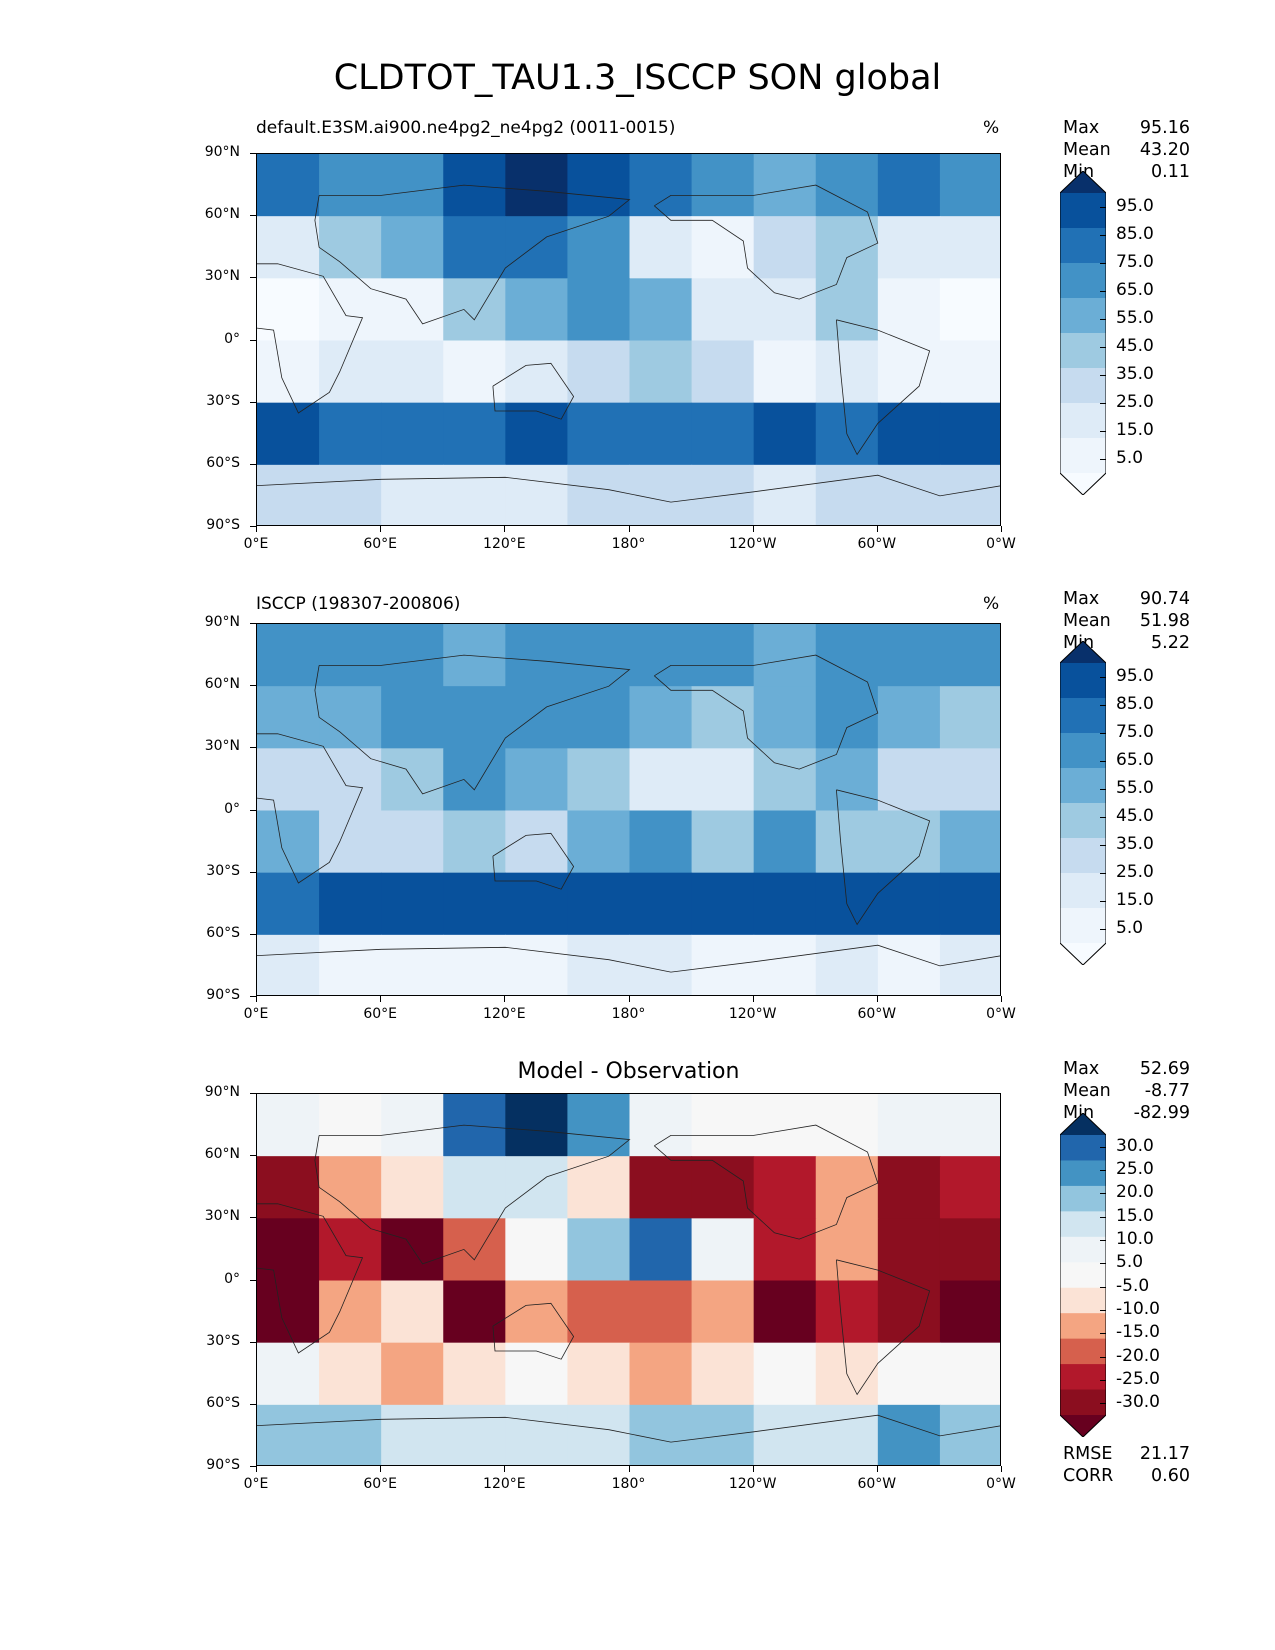  I want to click on x-tick-label: 60°W, so click(877, 1484).